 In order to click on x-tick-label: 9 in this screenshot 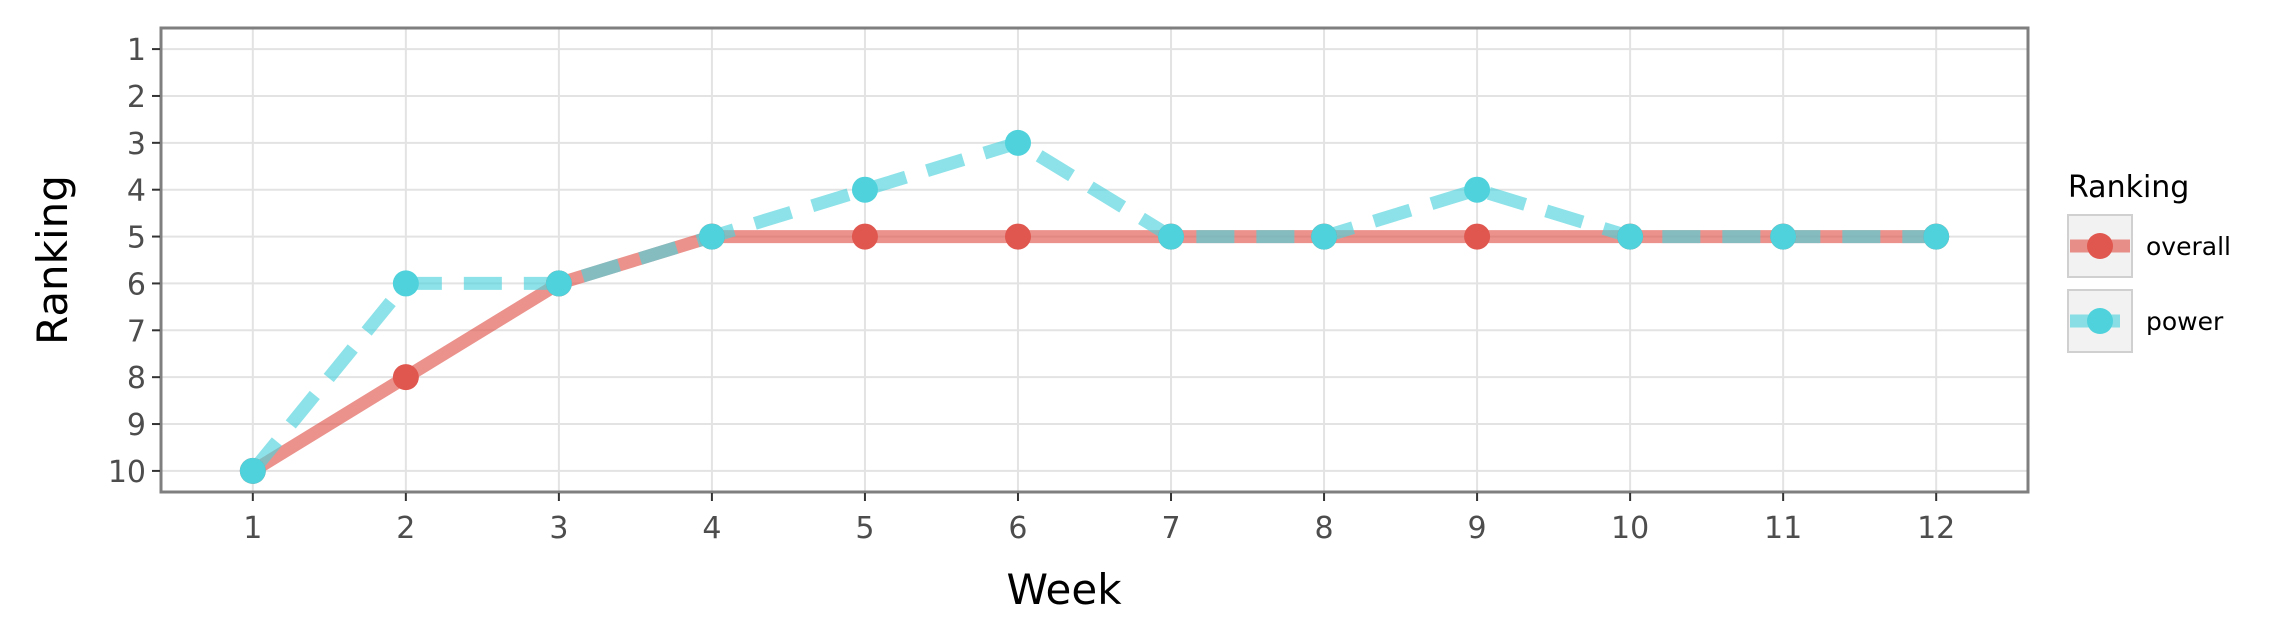, I will do `click(1477, 528)`.